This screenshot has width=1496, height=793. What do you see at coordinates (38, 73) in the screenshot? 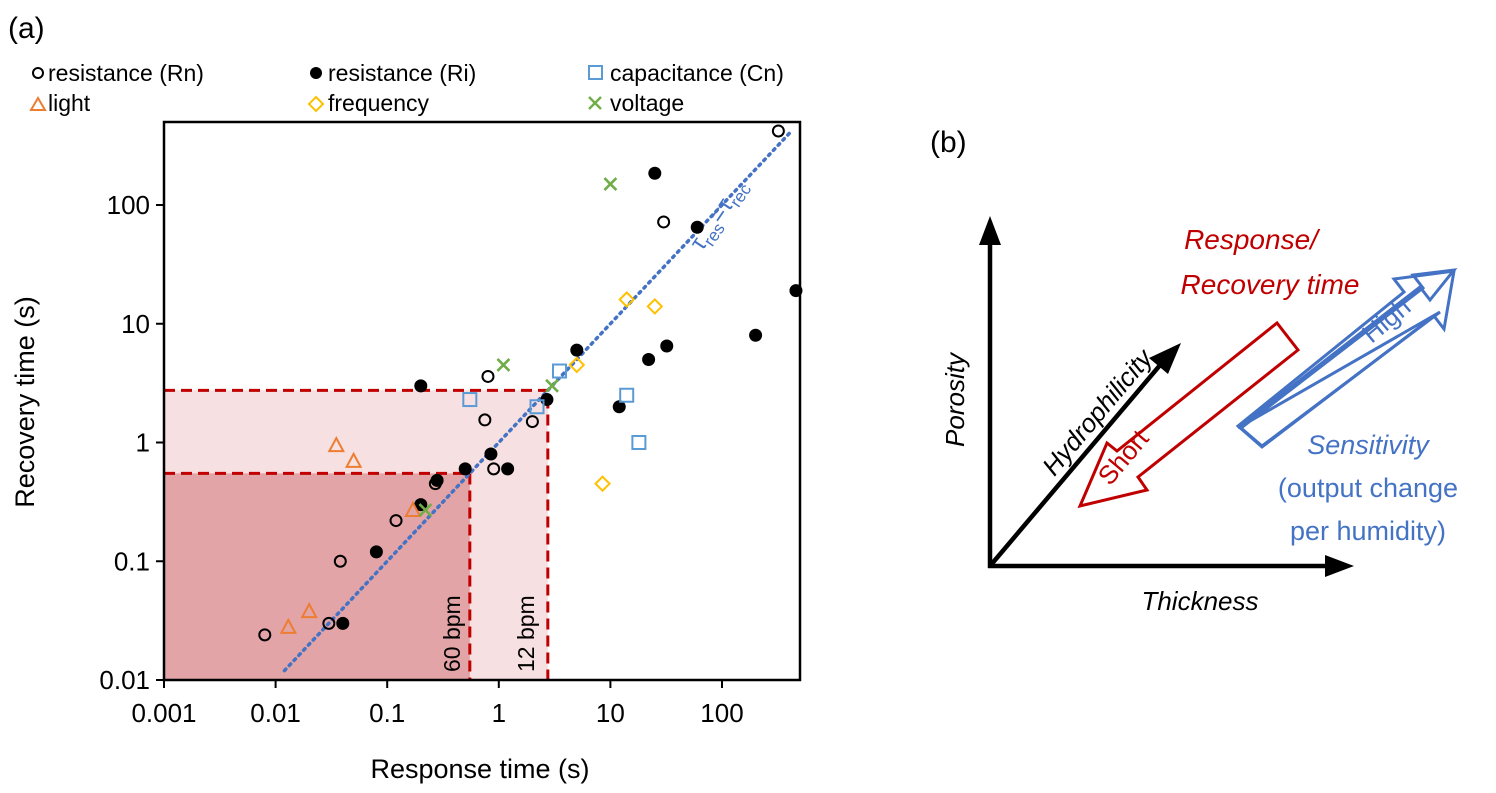
I see `legend-marker-open-circle` at bounding box center [38, 73].